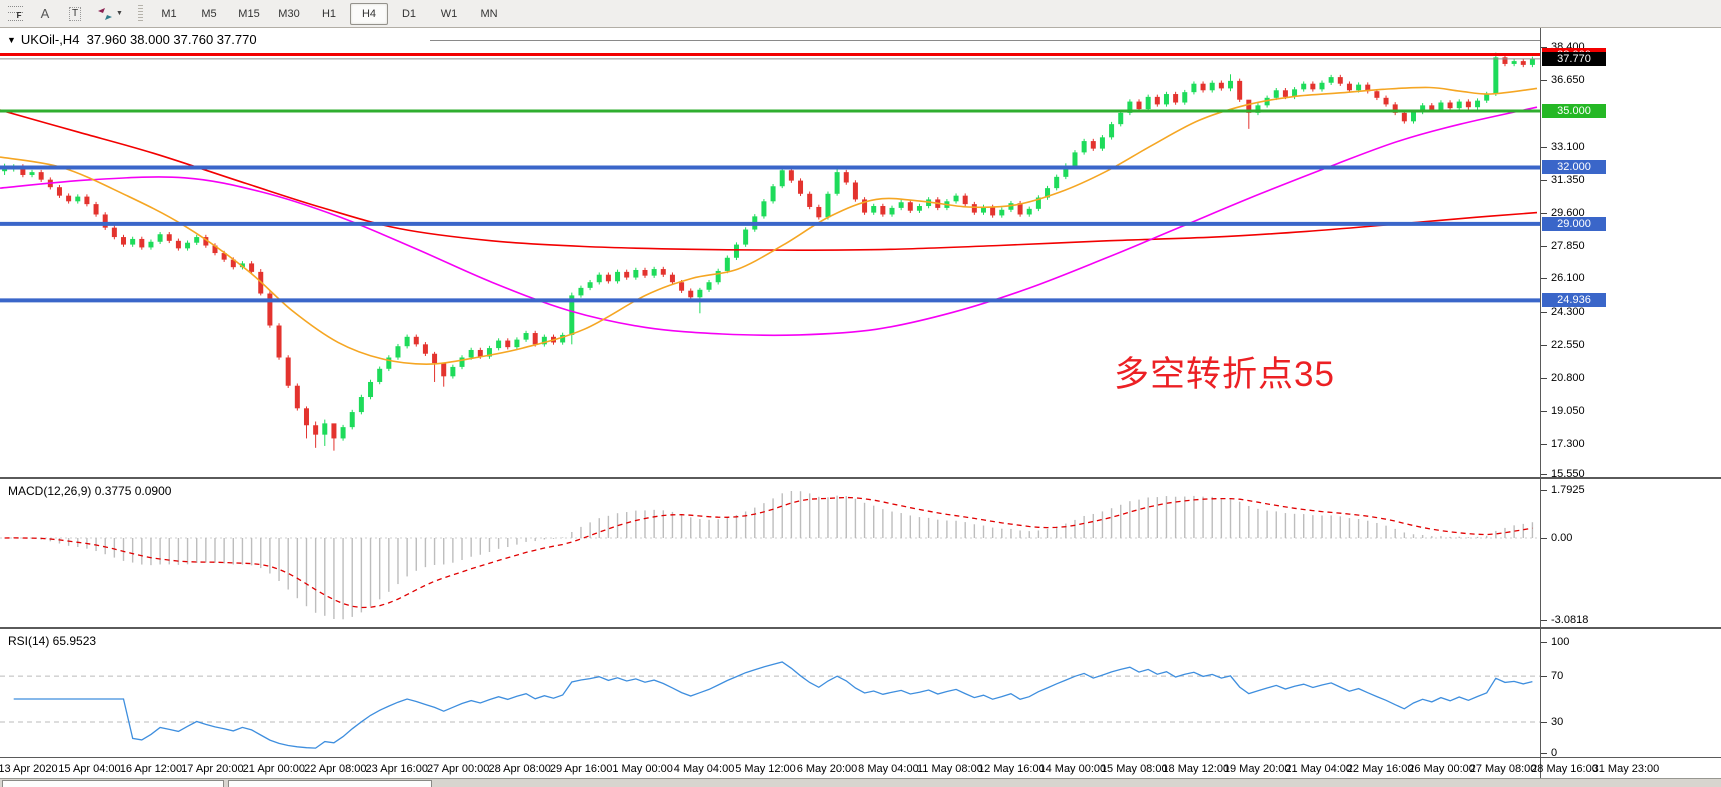 The height and width of the screenshot is (787, 1721). I want to click on text-label-tool-button: T, so click(75, 13).